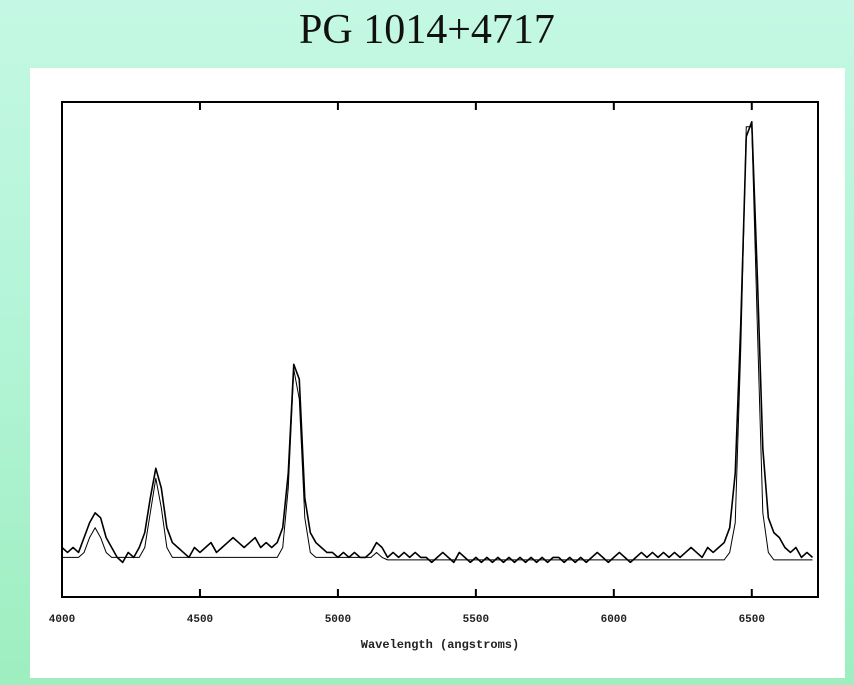 This screenshot has width=854, height=685. What do you see at coordinates (338, 620) in the screenshot?
I see `x-tick-label: 5000` at bounding box center [338, 620].